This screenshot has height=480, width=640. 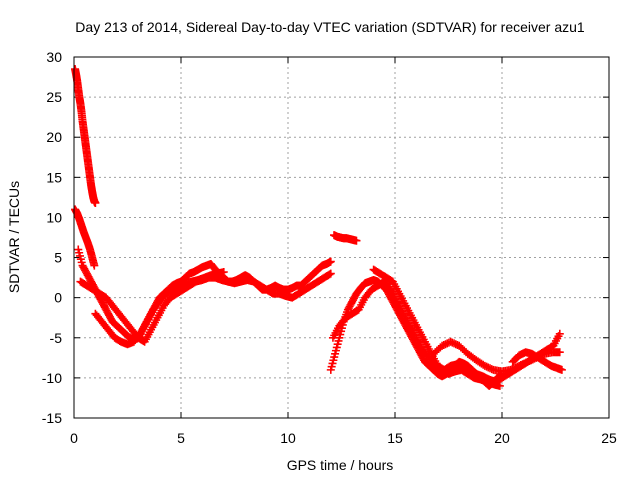 I want to click on x-tick-label: 25, so click(x=609, y=438).